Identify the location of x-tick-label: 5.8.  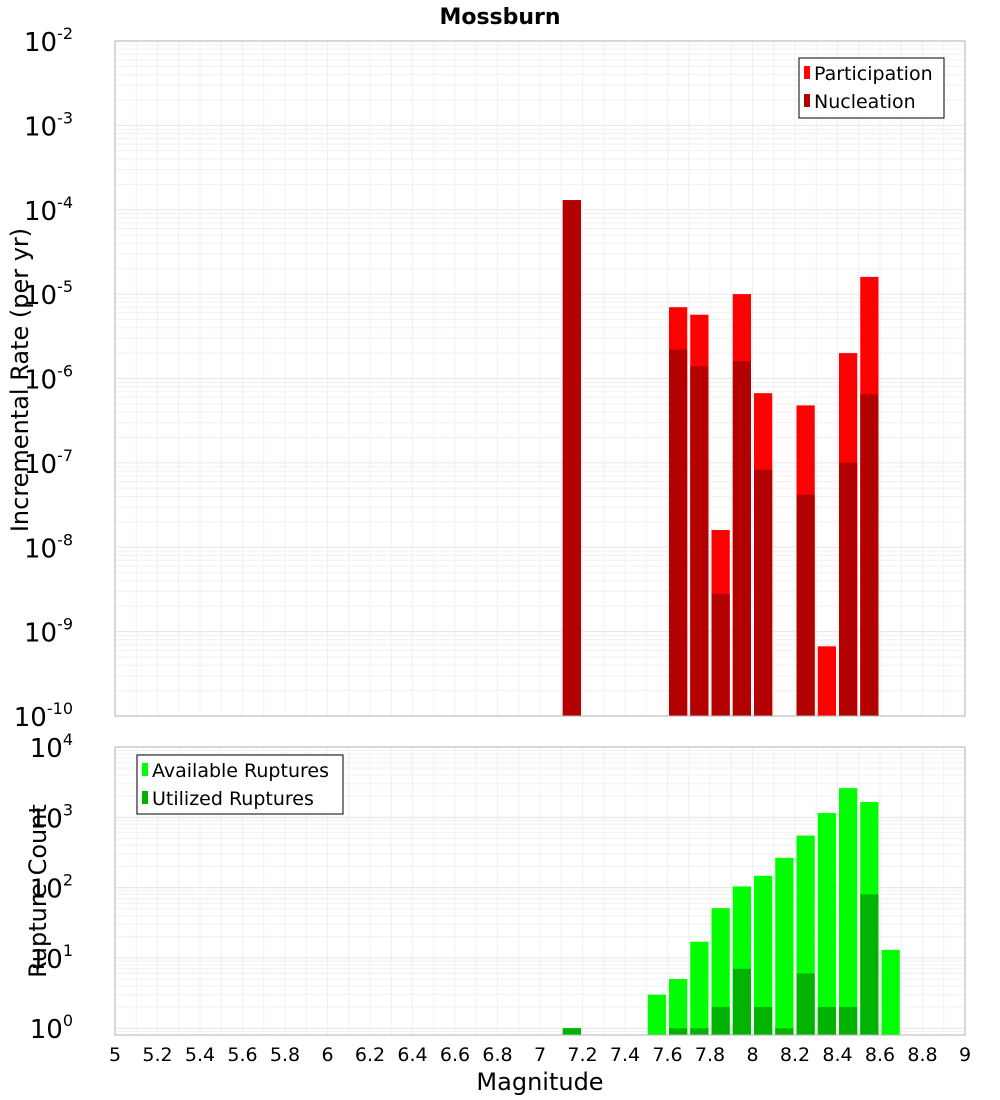
(285, 1055).